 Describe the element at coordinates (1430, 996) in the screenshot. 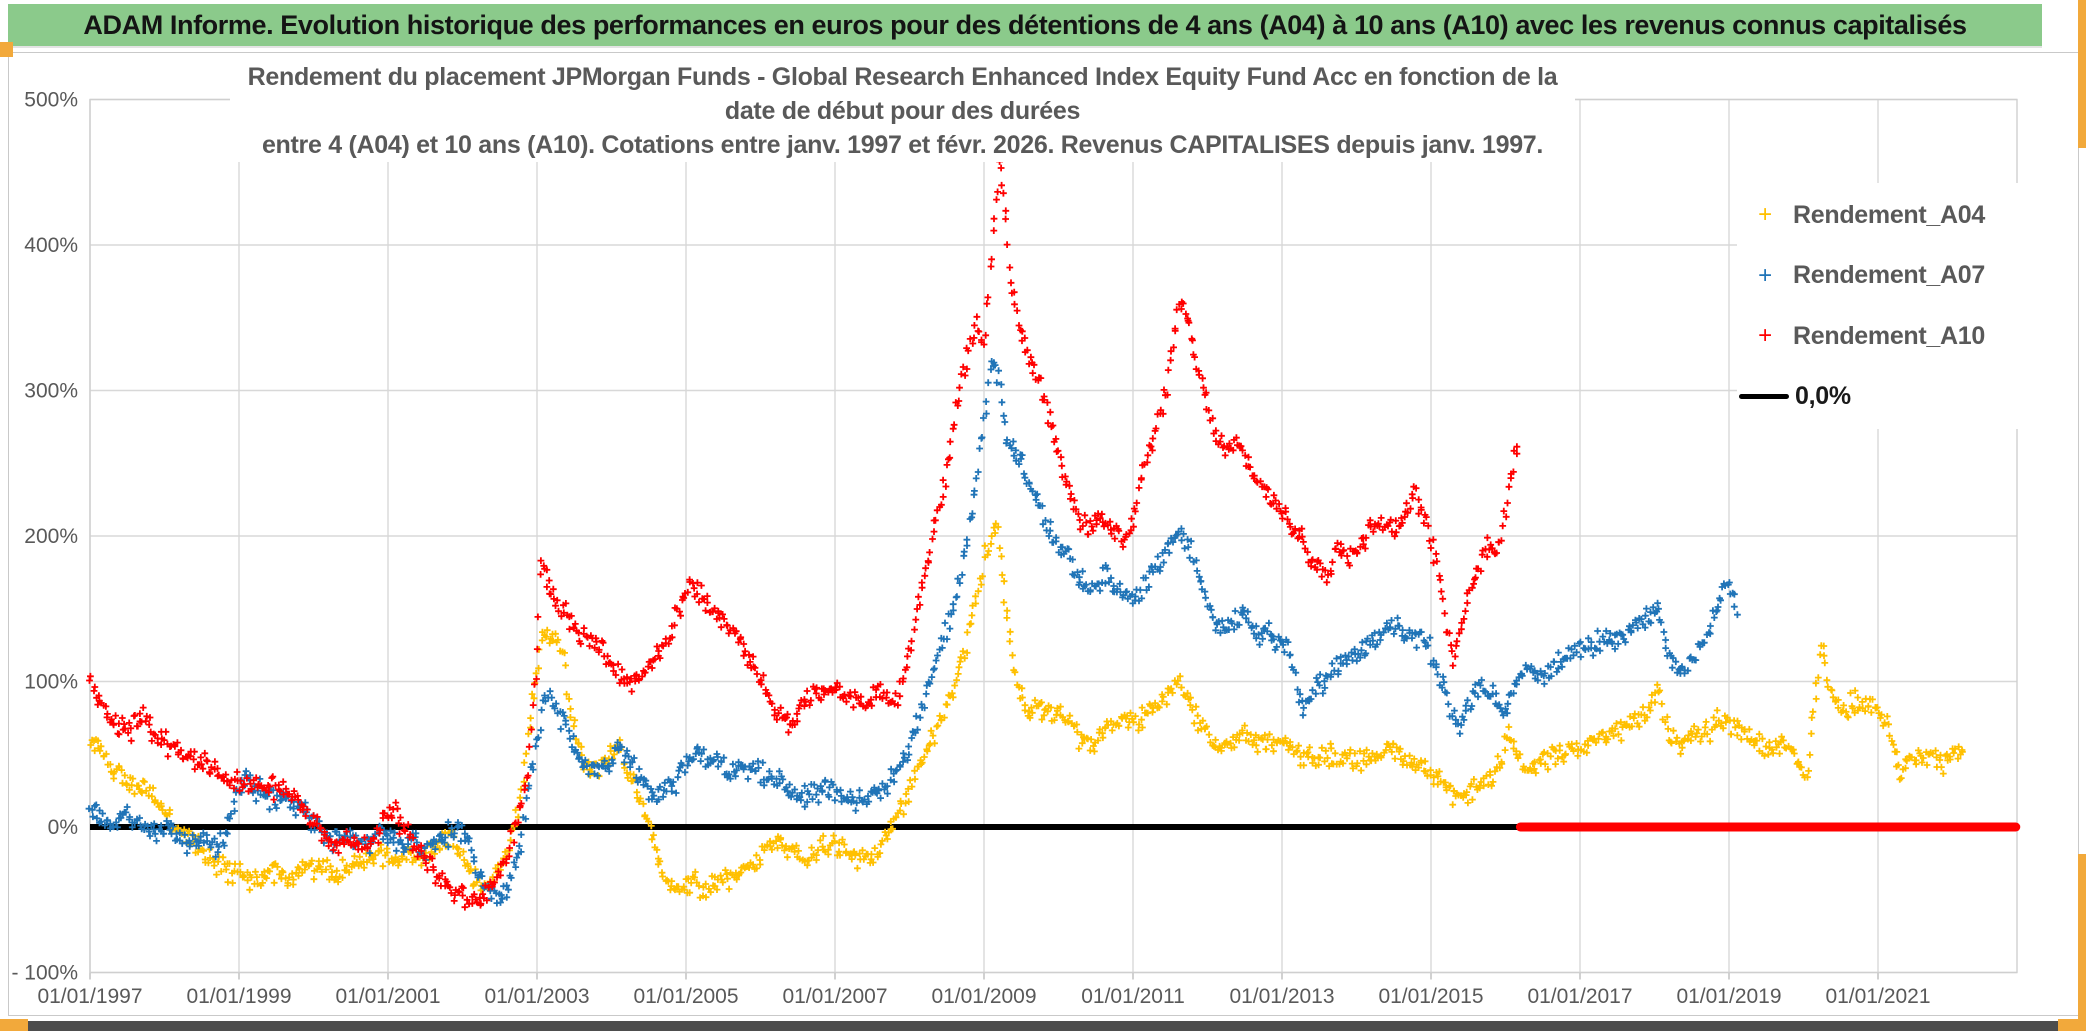

I see `x-axis-label: 01/01/2015` at that location.